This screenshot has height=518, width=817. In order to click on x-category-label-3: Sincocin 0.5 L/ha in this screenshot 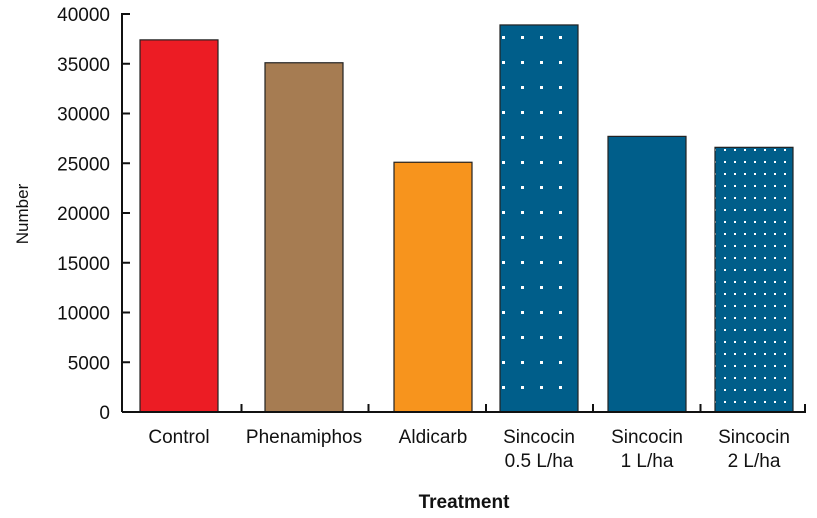, I will do `click(539, 449)`.